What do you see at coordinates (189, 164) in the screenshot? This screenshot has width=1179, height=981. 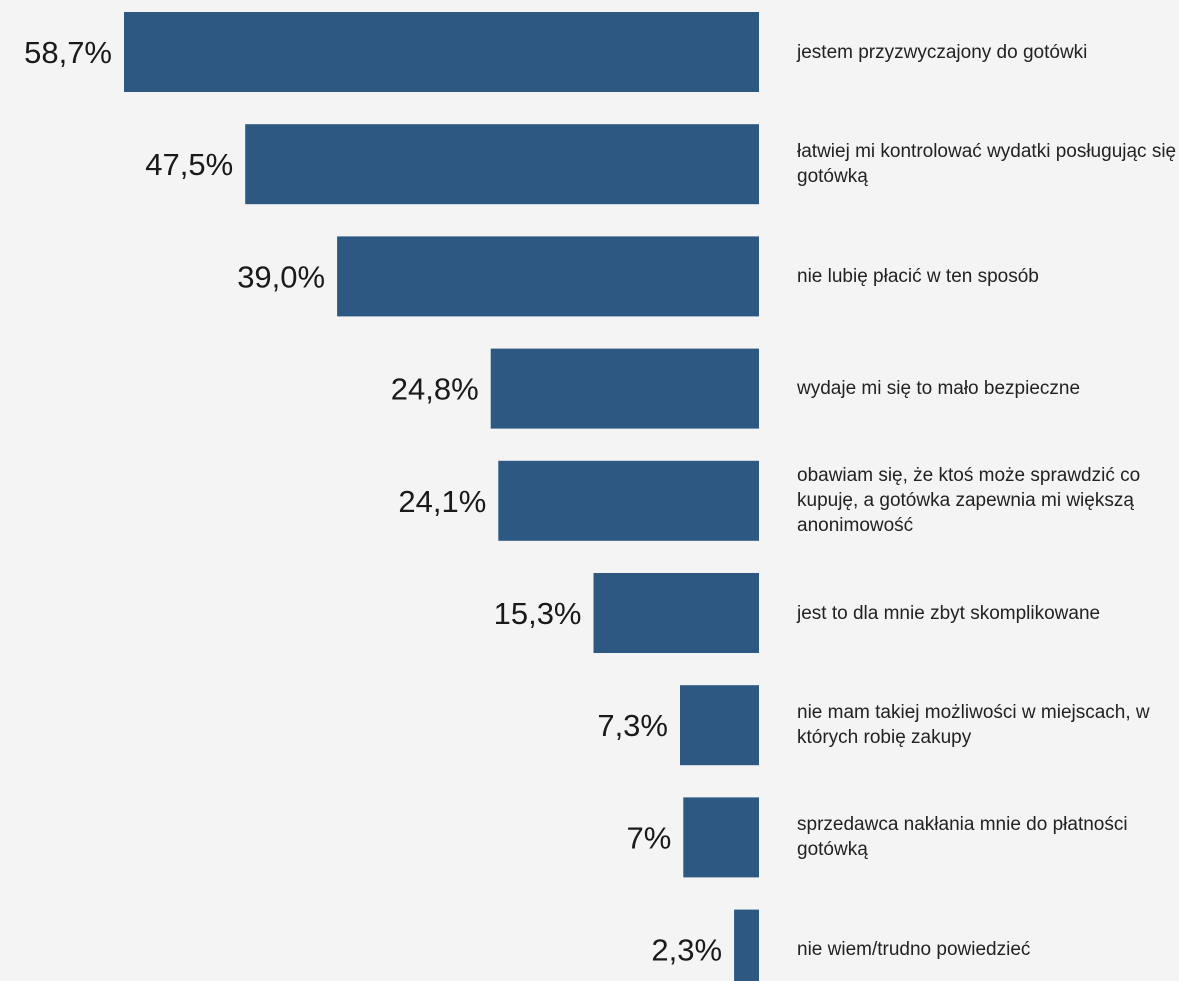 I see `value-label-2: 47,5%` at bounding box center [189, 164].